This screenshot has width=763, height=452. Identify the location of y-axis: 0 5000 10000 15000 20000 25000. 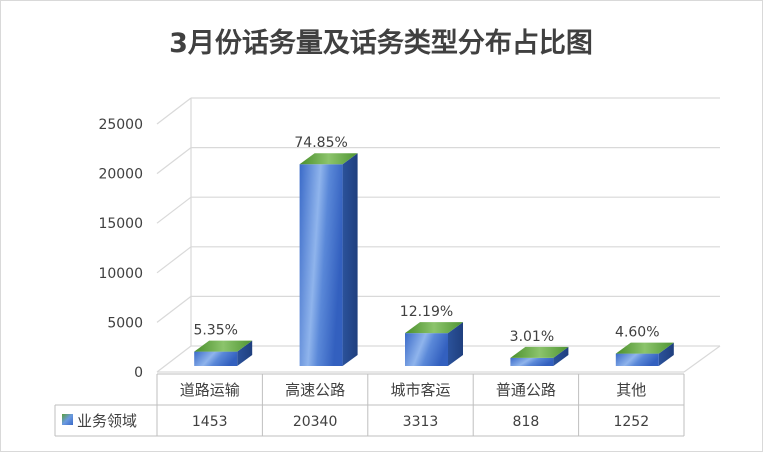
(120, 249).